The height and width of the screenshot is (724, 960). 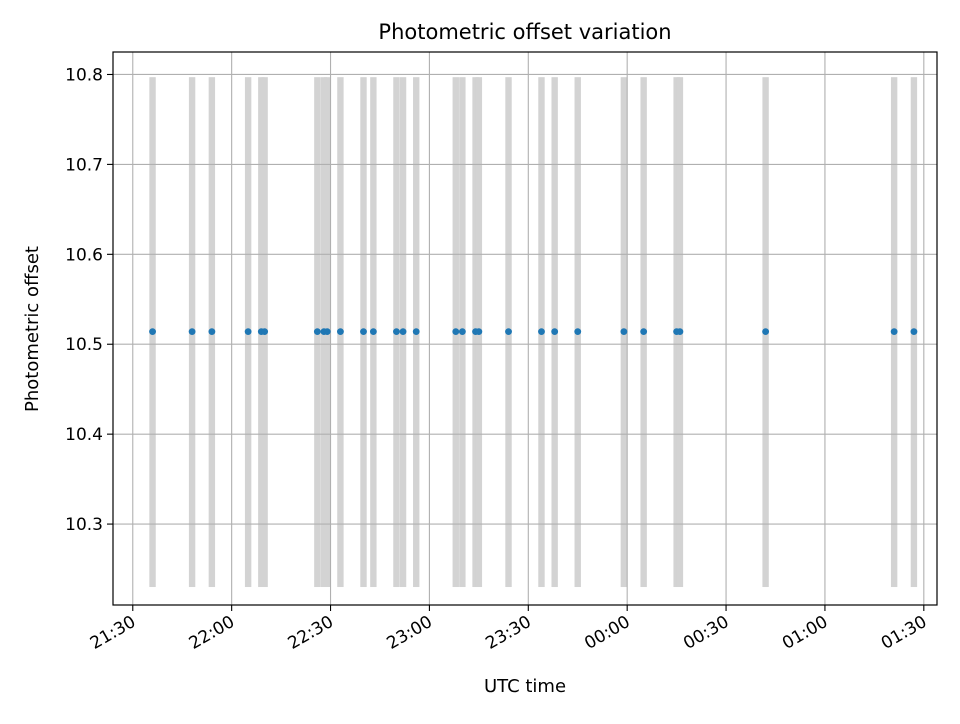 I want to click on y-axis-ticks: 10.3 10.4 10.5 10.6 10.7 10.8, so click(x=89, y=300).